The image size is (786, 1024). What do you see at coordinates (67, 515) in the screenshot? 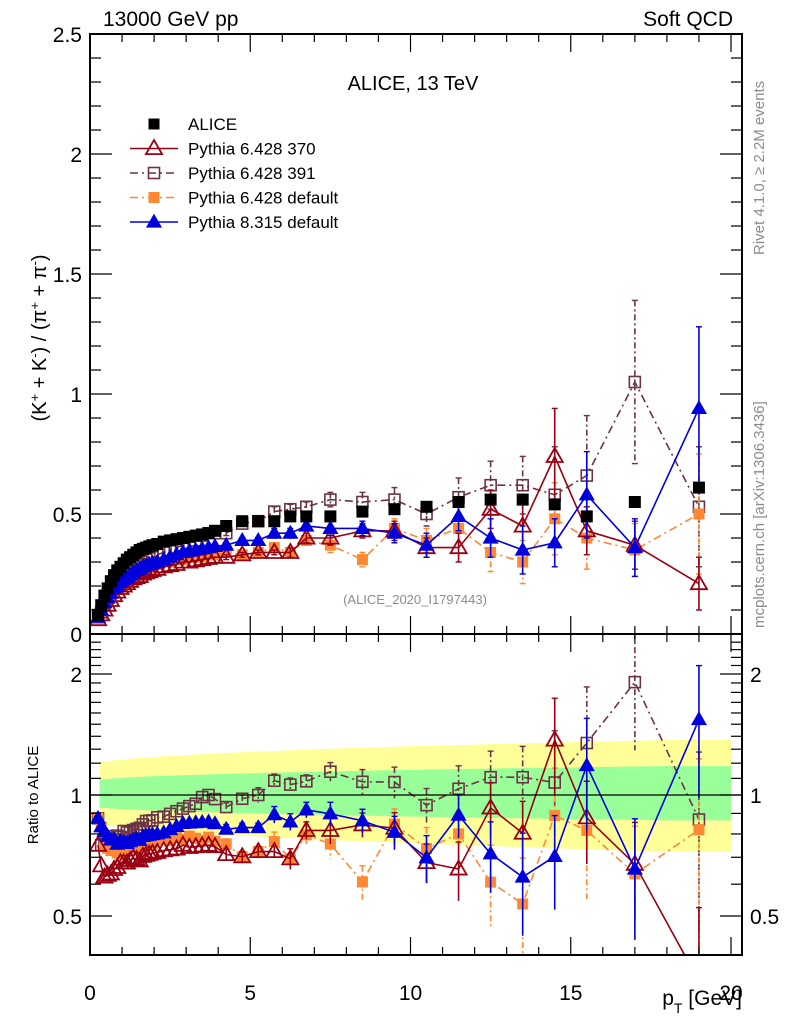
I see `y-tick-label: 0.5` at bounding box center [67, 515].